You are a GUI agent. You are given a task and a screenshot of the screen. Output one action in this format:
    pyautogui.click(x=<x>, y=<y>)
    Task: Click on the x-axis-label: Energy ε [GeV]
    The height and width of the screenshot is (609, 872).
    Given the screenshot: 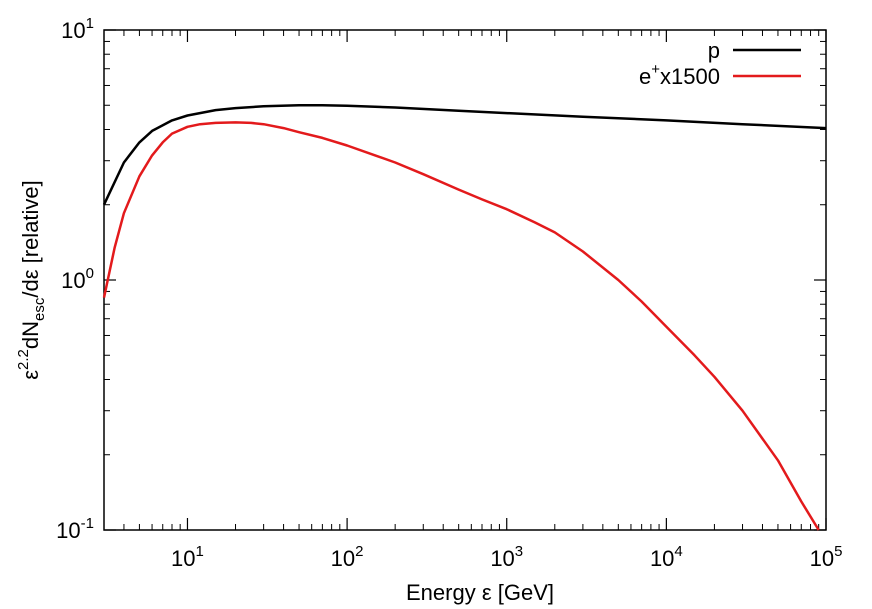 What is the action you would take?
    pyautogui.click(x=480, y=592)
    